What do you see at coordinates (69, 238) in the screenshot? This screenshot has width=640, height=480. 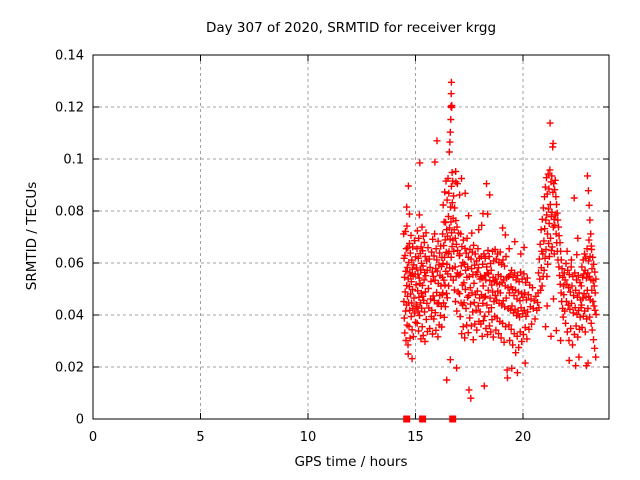 I see `y-tick-labels: 0 0.02 0.04 0.06 0.08 0.1 0.12 0.14` at bounding box center [69, 238].